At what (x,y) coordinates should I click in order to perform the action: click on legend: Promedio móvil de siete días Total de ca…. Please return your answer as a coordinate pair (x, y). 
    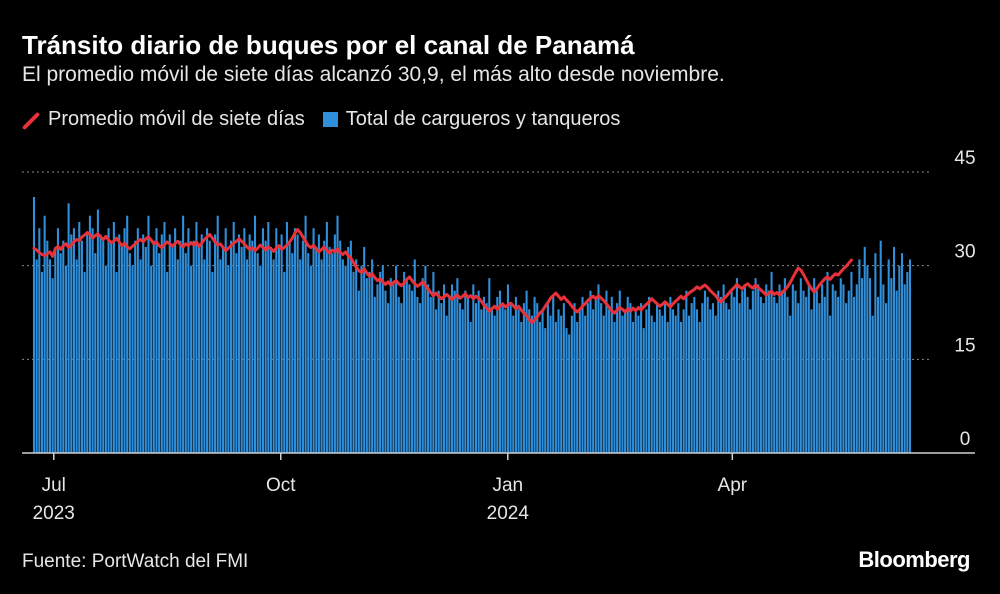
    Looking at the image, I should click on (330, 119).